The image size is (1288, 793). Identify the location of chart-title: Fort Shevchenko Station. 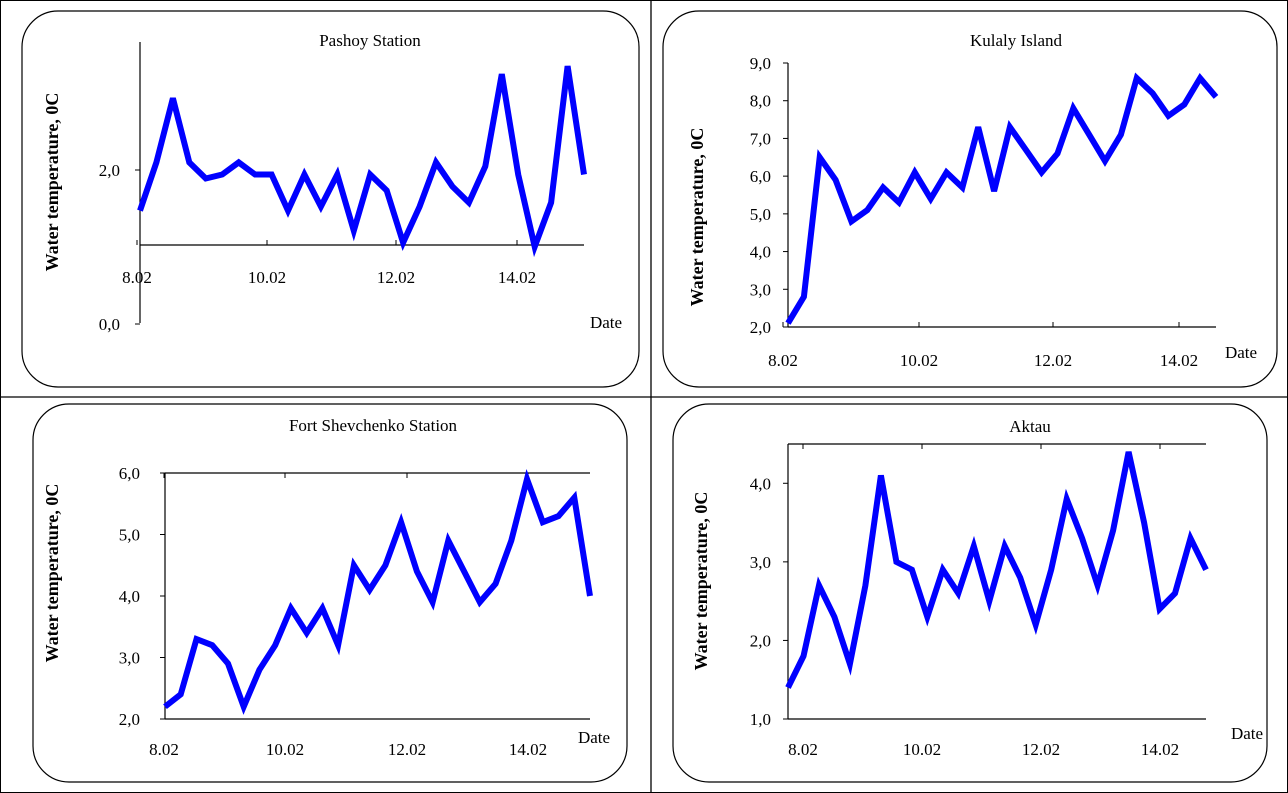
(373, 425).